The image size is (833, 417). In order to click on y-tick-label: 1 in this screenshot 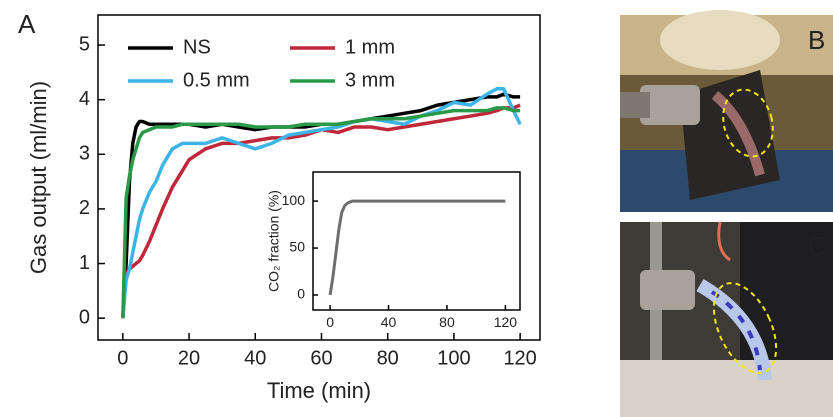, I will do `click(84, 263)`.